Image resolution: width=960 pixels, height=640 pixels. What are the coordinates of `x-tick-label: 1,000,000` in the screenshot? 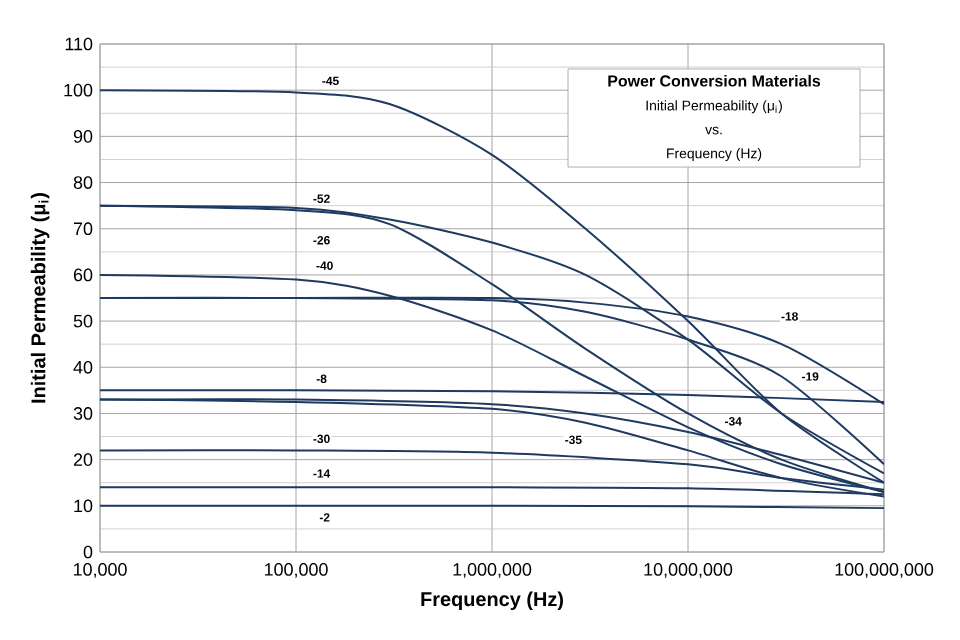 It's located at (492, 570).